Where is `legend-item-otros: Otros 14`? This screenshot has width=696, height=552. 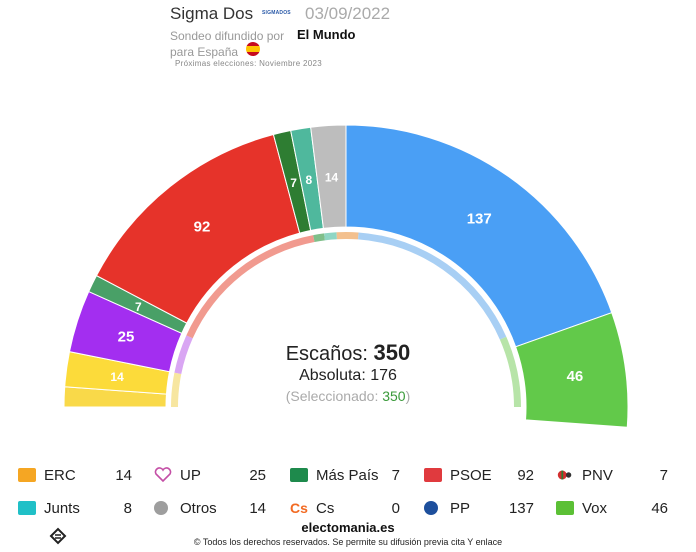
legend-item-otros: Otros 14 is located at coordinates (210, 508).